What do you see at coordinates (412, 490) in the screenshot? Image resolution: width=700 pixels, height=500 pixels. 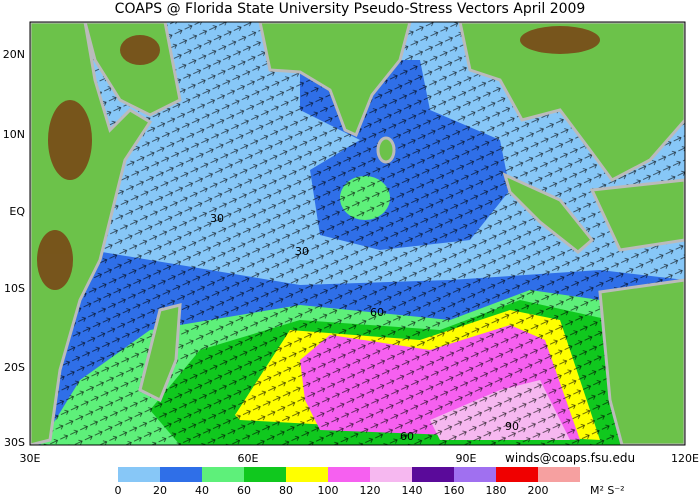 I see `colorbar-tick-label: 140` at bounding box center [412, 490].